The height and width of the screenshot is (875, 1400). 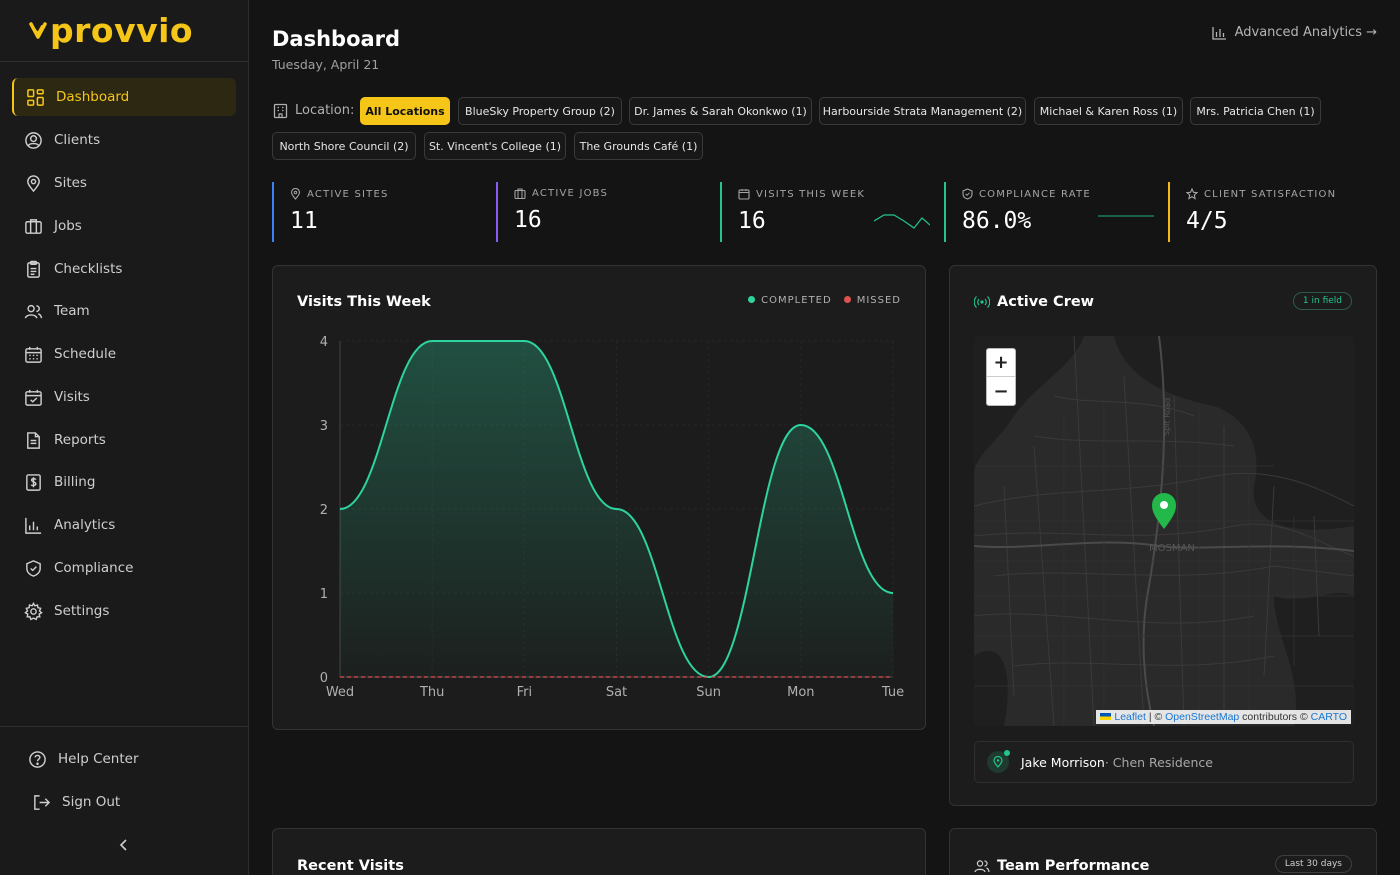 What do you see at coordinates (124, 354) in the screenshot?
I see `sidebar-item-schedule: Schedule` at bounding box center [124, 354].